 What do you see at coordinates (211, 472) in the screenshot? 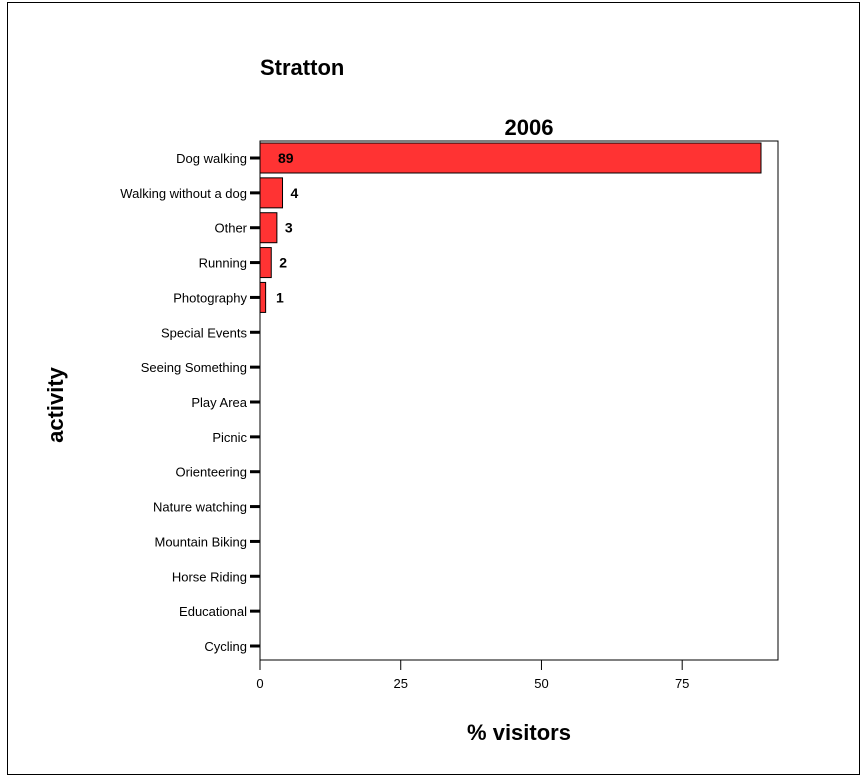
I see `y-tick-label: Orienteering` at bounding box center [211, 472].